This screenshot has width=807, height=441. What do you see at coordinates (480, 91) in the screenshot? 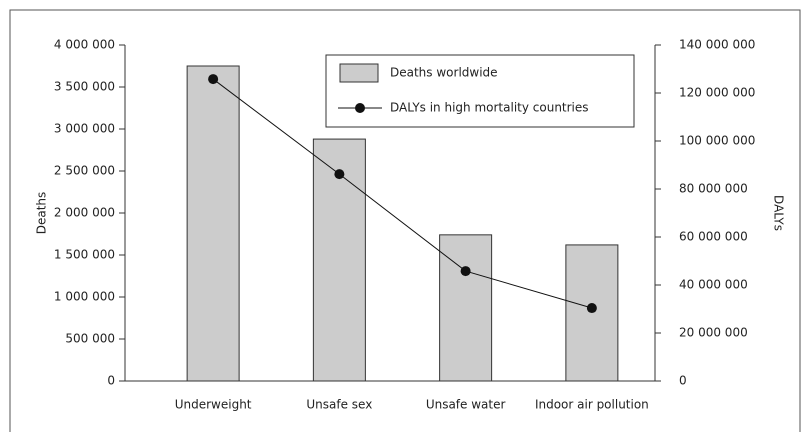
I see `legend-box` at bounding box center [480, 91].